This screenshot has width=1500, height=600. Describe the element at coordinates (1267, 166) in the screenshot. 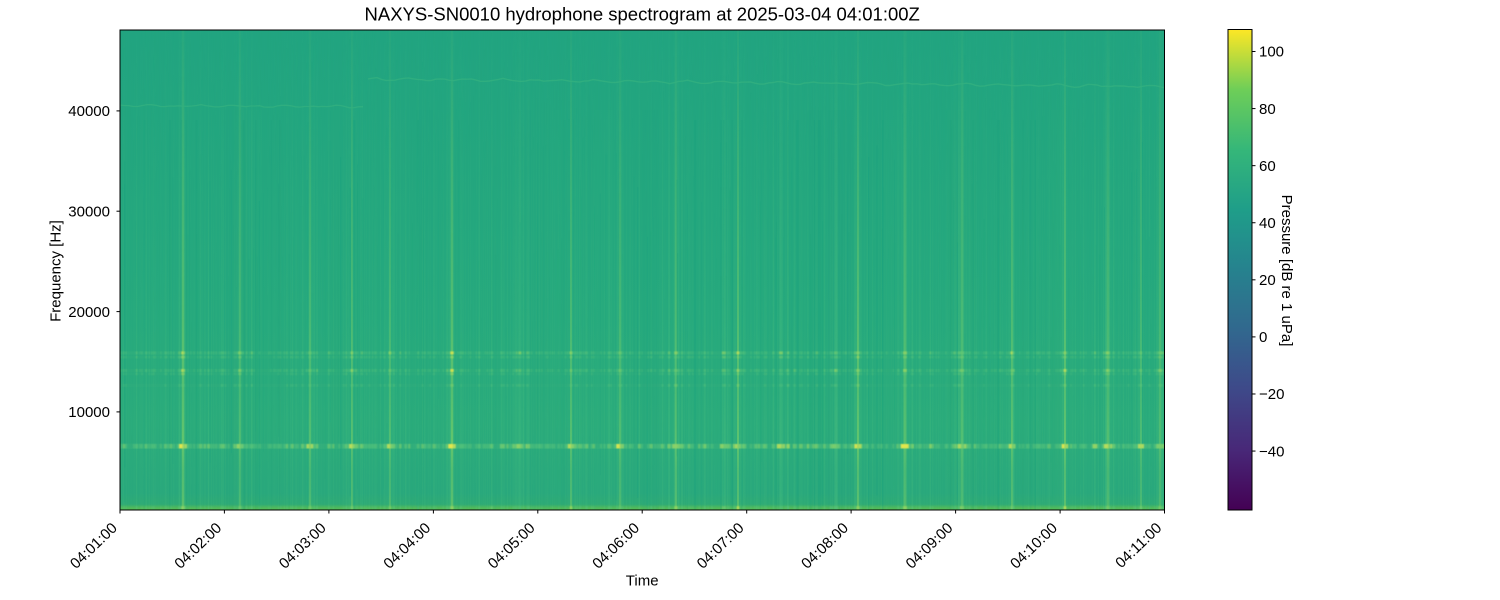

I see `svg-text: 60` at that location.